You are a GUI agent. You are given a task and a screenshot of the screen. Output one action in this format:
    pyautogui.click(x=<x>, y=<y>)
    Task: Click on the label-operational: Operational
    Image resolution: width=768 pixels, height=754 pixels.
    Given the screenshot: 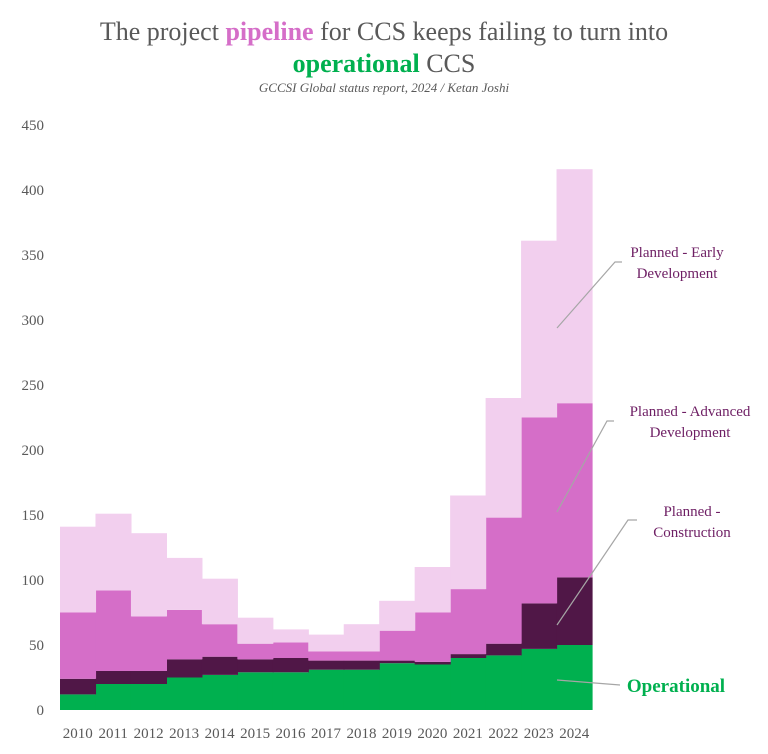 What is the action you would take?
    pyautogui.click(x=676, y=686)
    